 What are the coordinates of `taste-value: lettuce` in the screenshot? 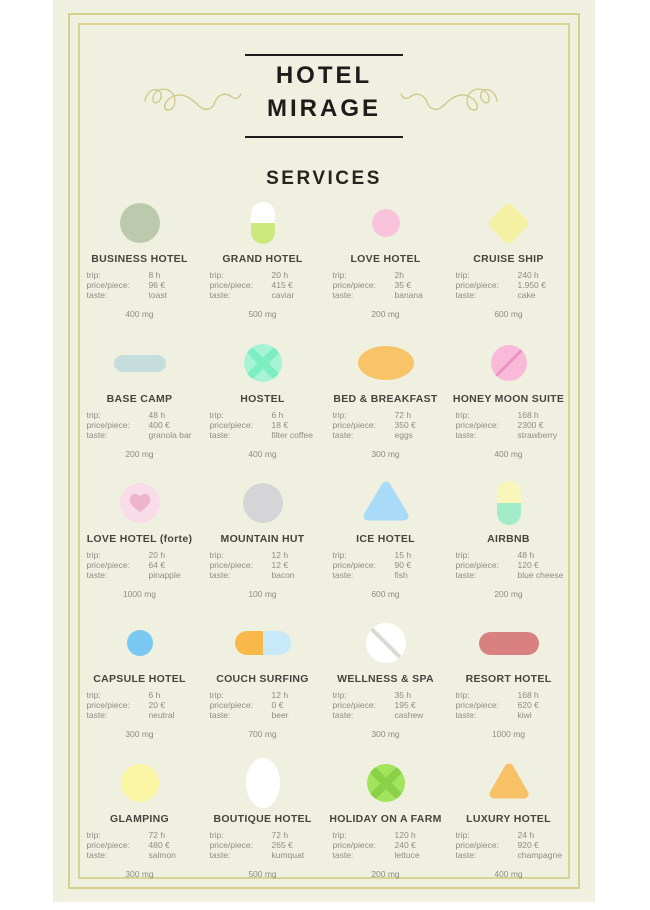 It's located at (407, 854).